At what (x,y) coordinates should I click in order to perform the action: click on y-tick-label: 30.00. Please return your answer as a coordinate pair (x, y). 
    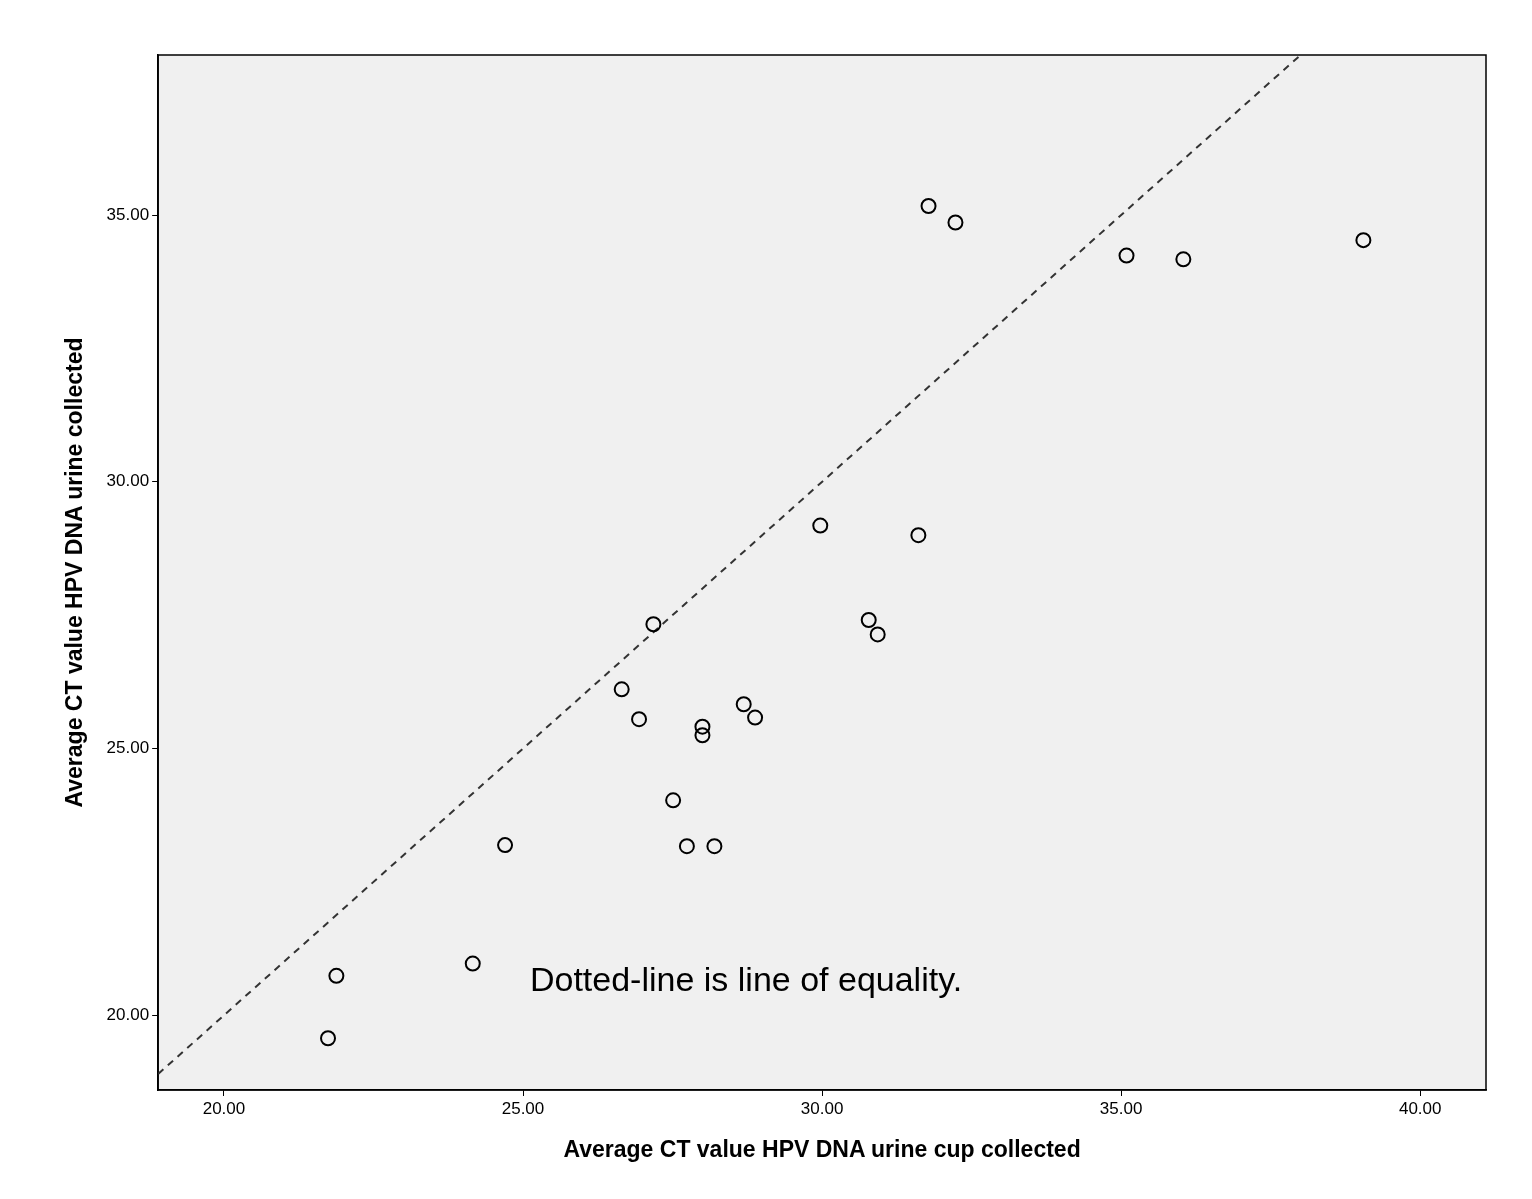
    Looking at the image, I should click on (128, 481).